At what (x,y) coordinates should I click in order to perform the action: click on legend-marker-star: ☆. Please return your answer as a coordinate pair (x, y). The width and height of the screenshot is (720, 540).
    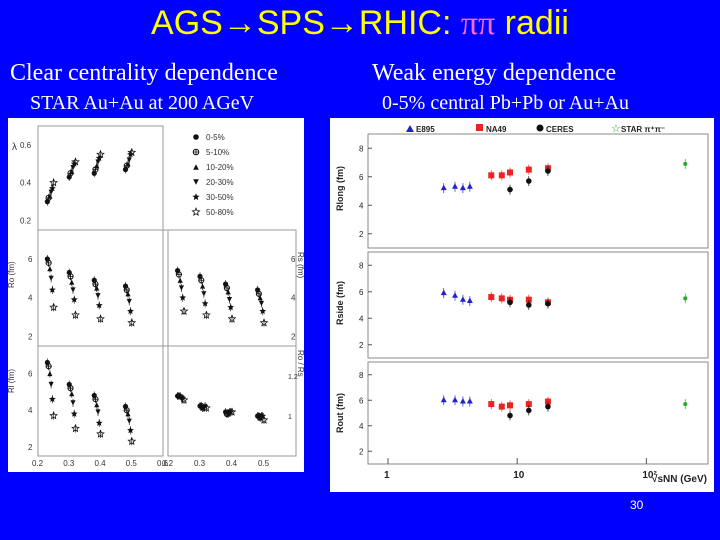
    Looking at the image, I should click on (616, 129).